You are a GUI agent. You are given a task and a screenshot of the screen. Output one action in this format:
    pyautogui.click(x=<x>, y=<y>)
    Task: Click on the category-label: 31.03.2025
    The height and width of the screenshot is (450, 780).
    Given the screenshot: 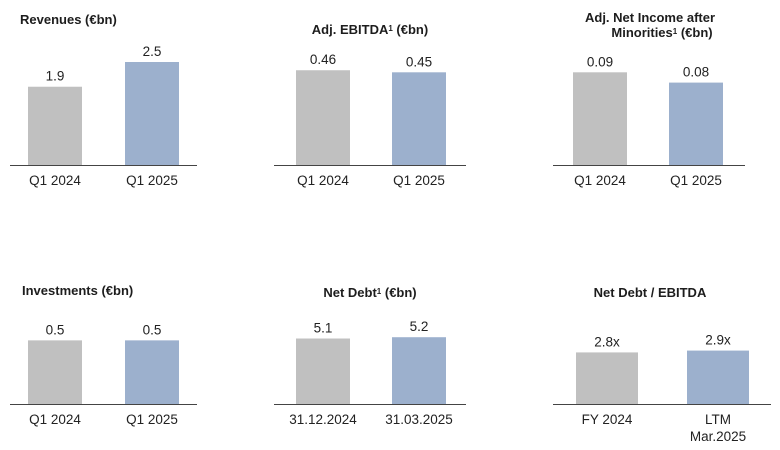 What is the action you would take?
    pyautogui.click(x=419, y=419)
    